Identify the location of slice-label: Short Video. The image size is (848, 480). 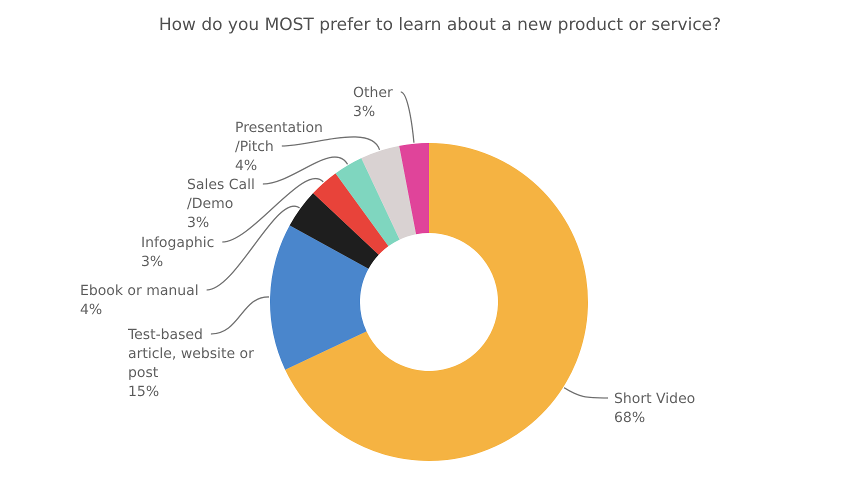
(655, 399).